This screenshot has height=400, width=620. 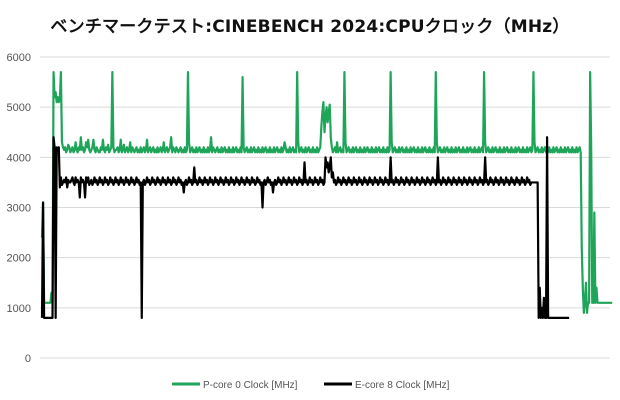 I want to click on chart-title: ベンチマークテスト:CINEBENCH 2024:CPUクロック（MHz）, so click(x=310, y=27).